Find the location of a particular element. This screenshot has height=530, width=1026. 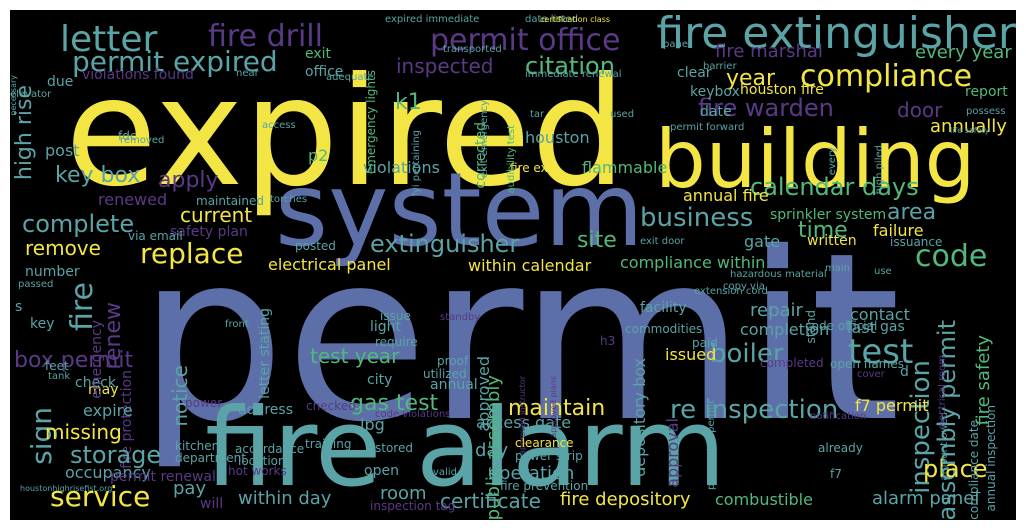

word-inspection-tag: inspection tag is located at coordinates (413, 506).